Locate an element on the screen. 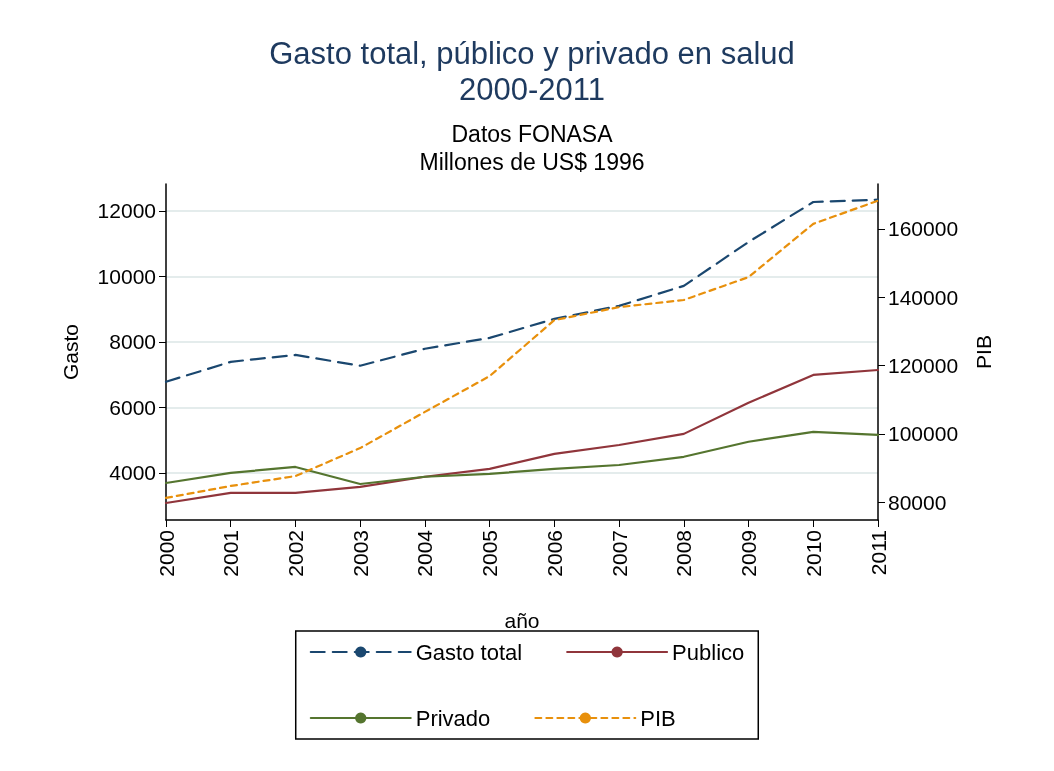  x-tick-label: 2000 is located at coordinates (166, 553).